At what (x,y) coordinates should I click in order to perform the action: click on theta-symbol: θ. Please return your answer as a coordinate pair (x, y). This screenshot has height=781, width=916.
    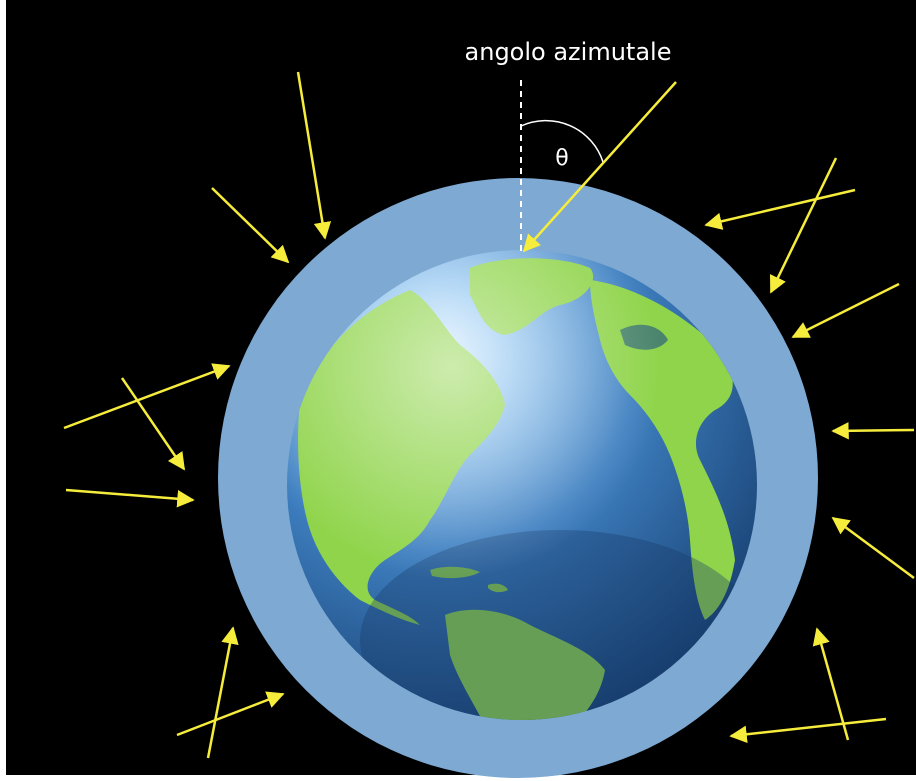
    Looking at the image, I should click on (561, 158).